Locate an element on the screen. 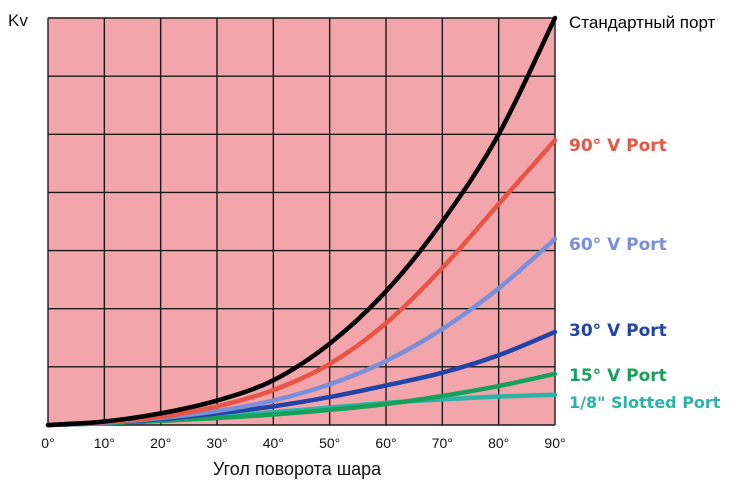  x-tick-label: 20° is located at coordinates (160, 443).